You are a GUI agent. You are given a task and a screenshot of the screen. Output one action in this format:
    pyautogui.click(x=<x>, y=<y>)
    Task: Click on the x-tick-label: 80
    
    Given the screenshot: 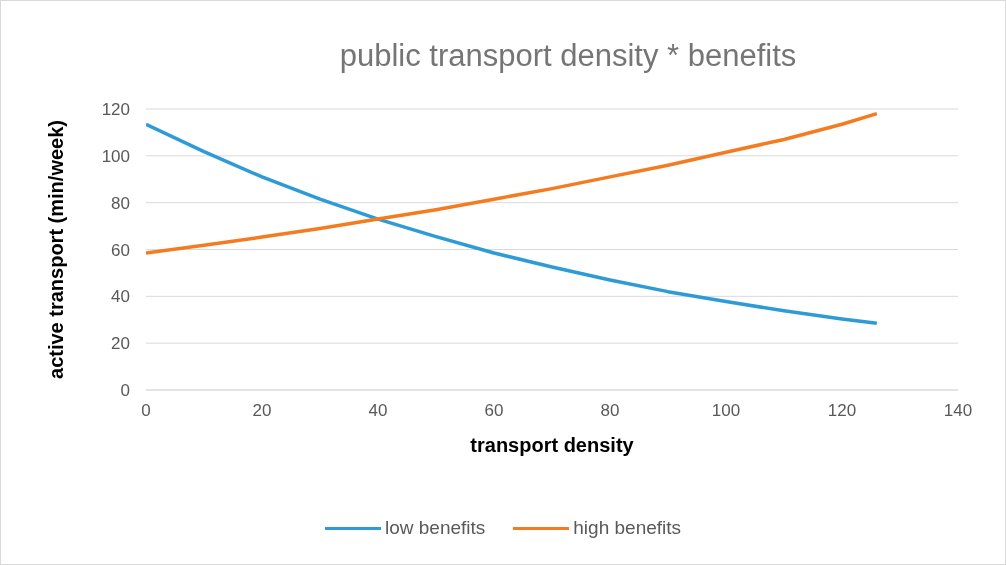 What is the action you would take?
    pyautogui.click(x=610, y=411)
    